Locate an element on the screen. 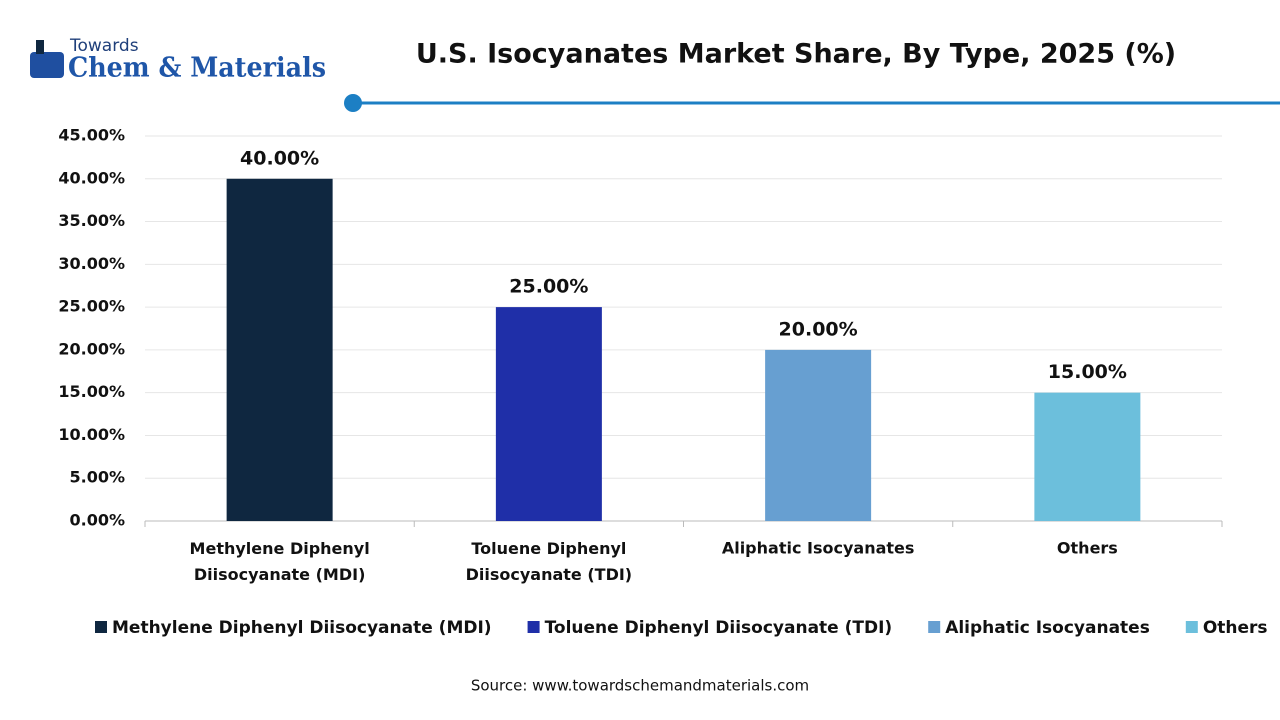  x-tick-label: Toluene Diphenyl Diisocyanate (TDI) is located at coordinates (549, 561).